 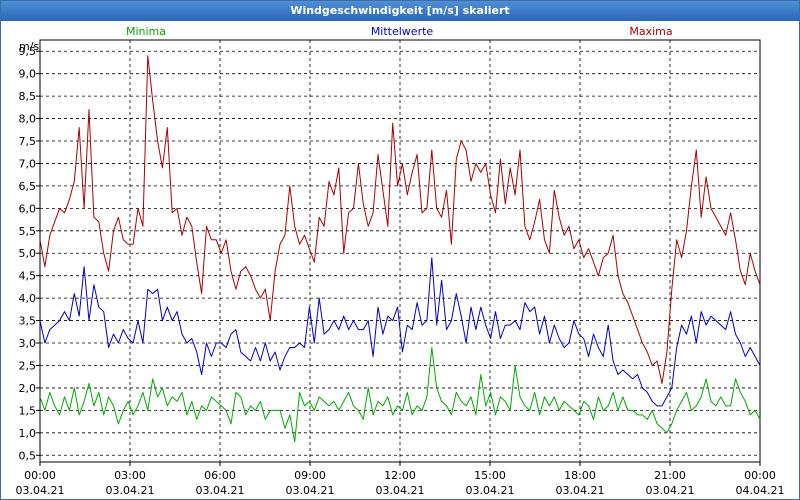 What do you see at coordinates (28, 231) in the screenshot?
I see `y-tick-label: 5,5` at bounding box center [28, 231].